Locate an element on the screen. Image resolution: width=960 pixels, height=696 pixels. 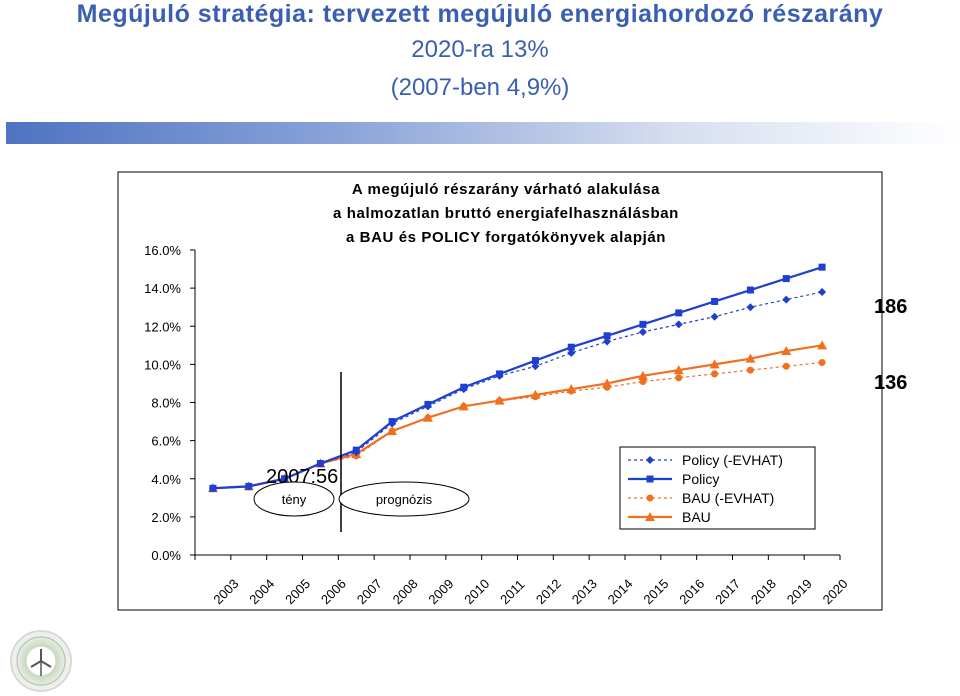
y-tick-label: 14.0% is located at coordinates (162, 288).